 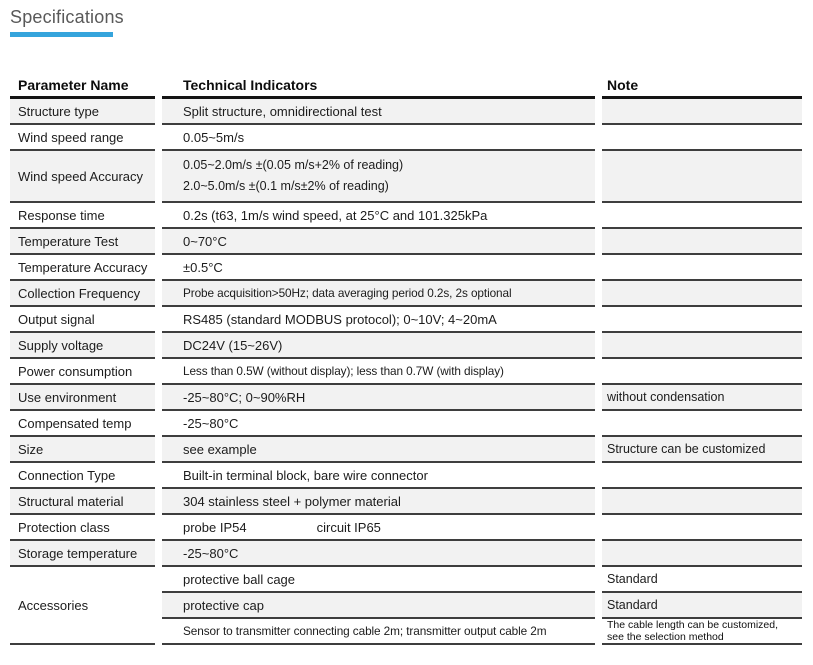 I want to click on table-row: Wind speed range 0.05~5m/s, so click(x=406, y=138).